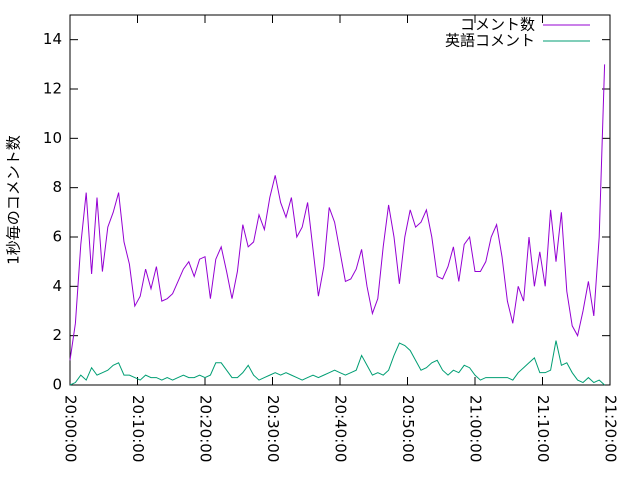  I want to click on y-tick-label: 10, so click(52, 138).